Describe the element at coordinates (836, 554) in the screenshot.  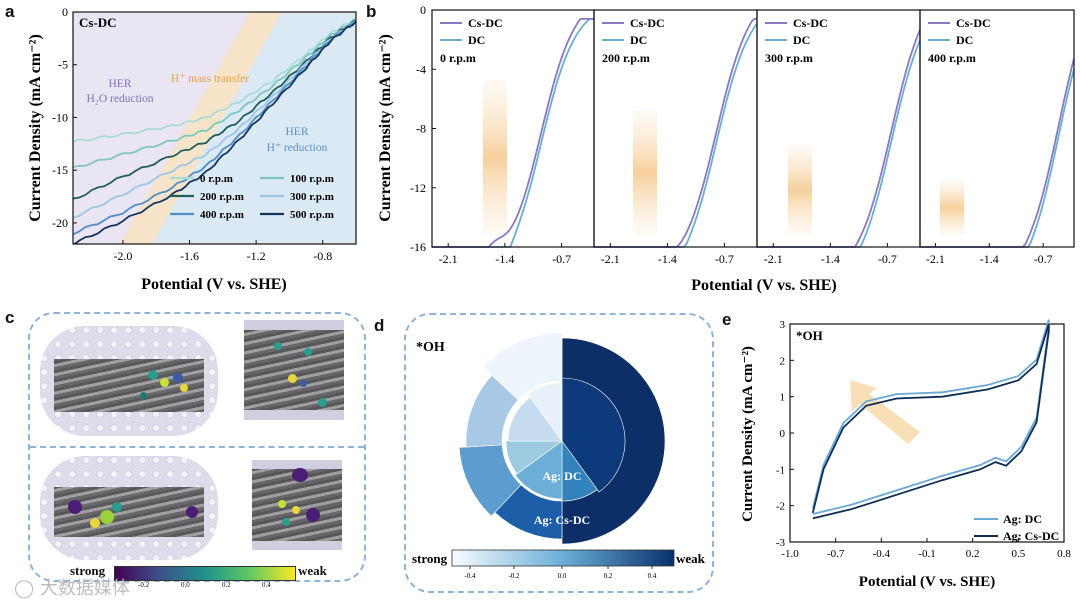
I see `e-xtick-label: -0.7` at that location.